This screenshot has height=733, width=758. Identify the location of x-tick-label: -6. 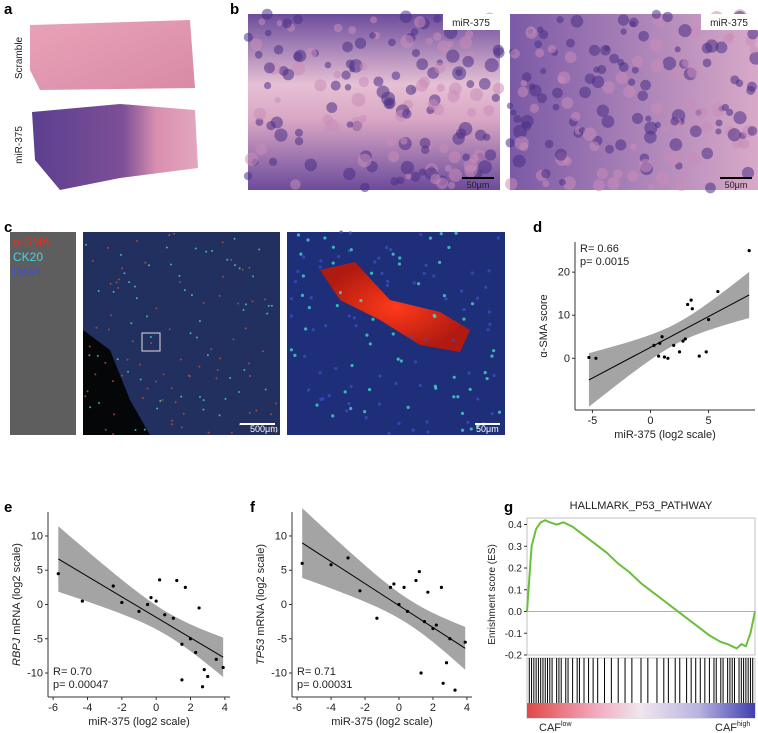
(297, 708).